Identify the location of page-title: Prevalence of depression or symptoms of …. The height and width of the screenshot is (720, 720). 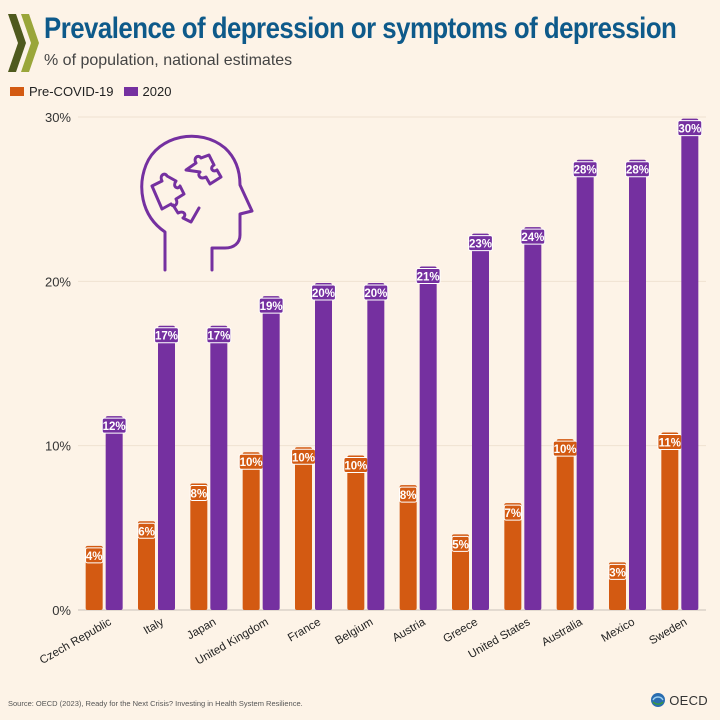
(360, 28).